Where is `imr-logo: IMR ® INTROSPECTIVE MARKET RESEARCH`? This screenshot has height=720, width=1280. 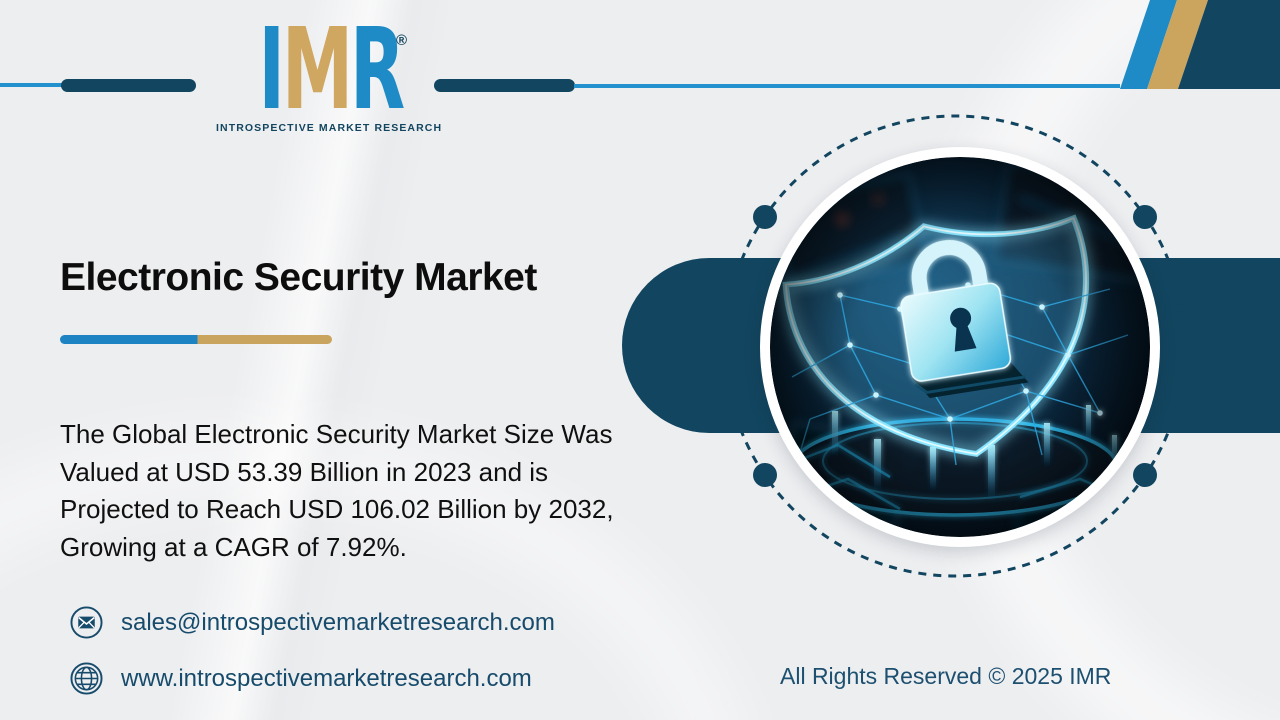 imr-logo: IMR ® INTROSPECTIVE MARKET RESEARCH is located at coordinates (328, 74).